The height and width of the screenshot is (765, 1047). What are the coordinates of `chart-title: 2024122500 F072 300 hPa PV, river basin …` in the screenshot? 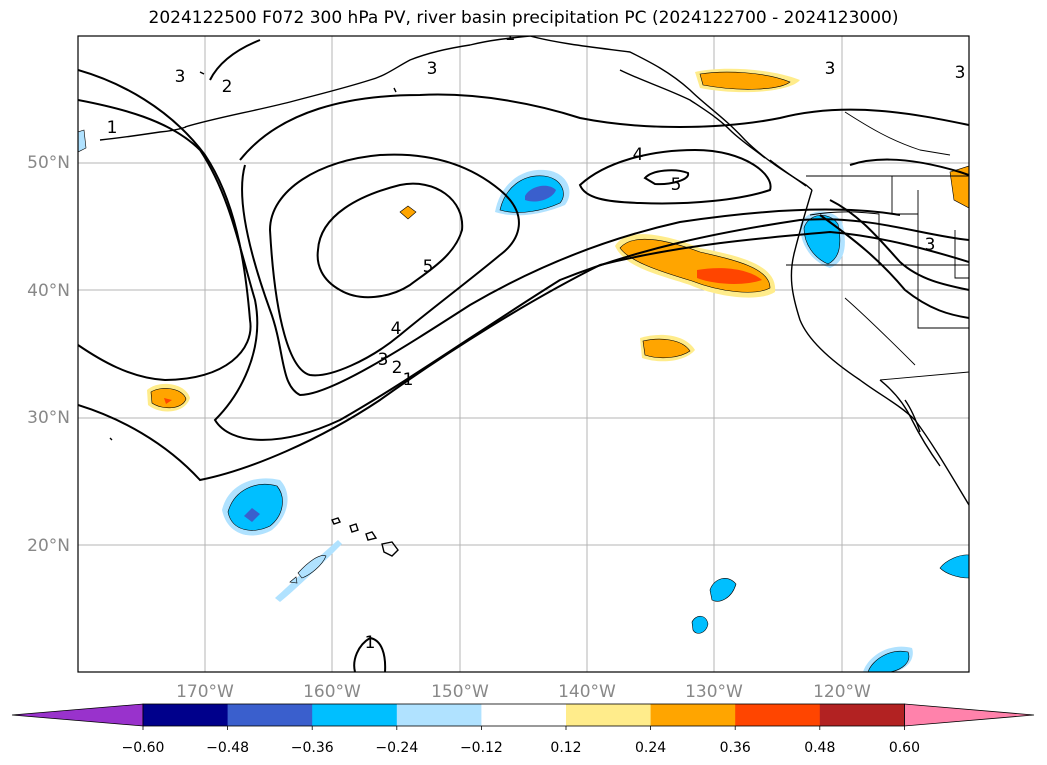 It's located at (523, 18).